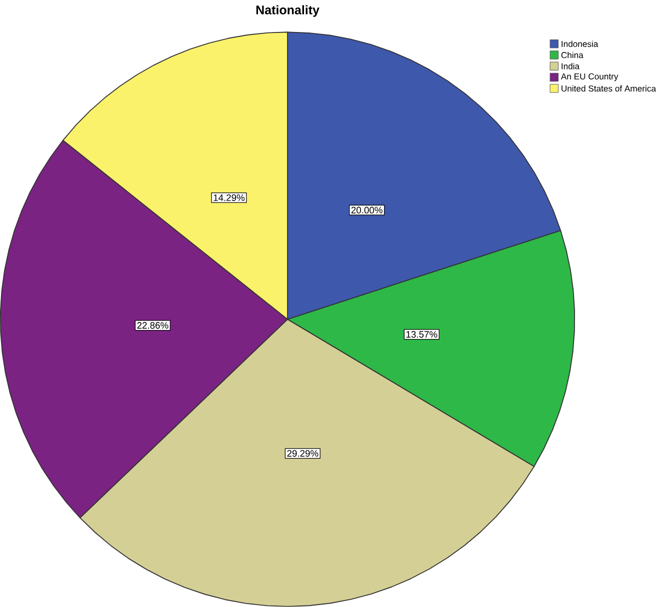 This screenshot has width=656, height=607. I want to click on legend-label: Indonesia, so click(580, 44).